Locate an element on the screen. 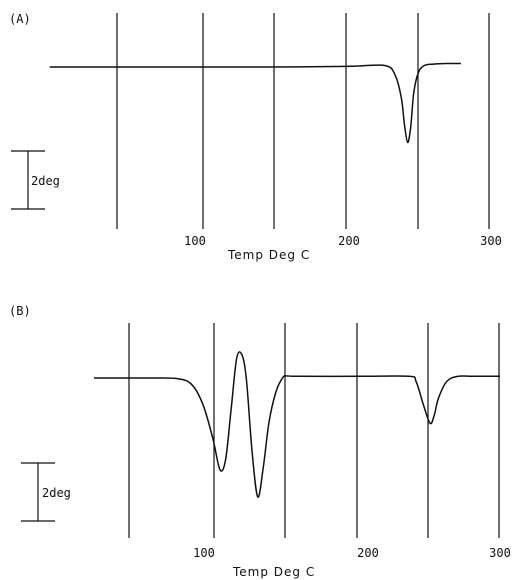 This screenshot has width=520, height=580. panel-b-tick-labels: 100 200 300 is located at coordinates (352, 553).